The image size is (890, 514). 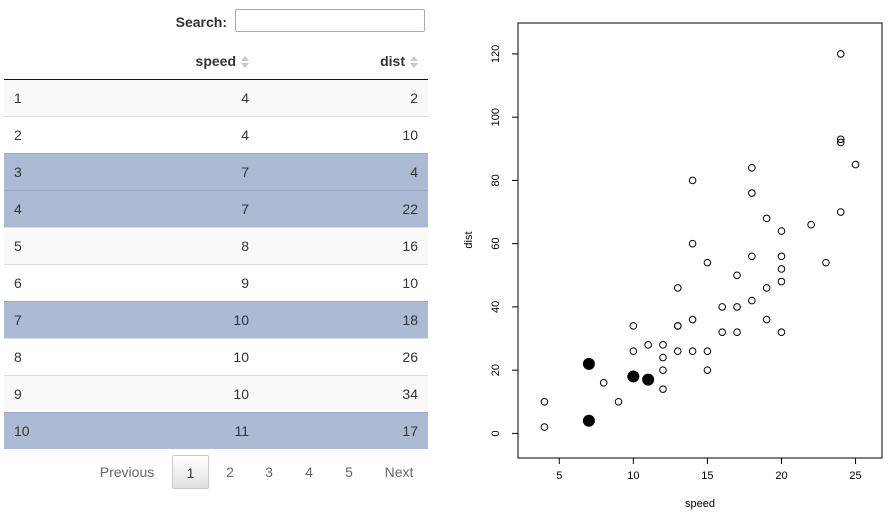 What do you see at coordinates (343, 245) in the screenshot?
I see `cell-dist: 16` at bounding box center [343, 245].